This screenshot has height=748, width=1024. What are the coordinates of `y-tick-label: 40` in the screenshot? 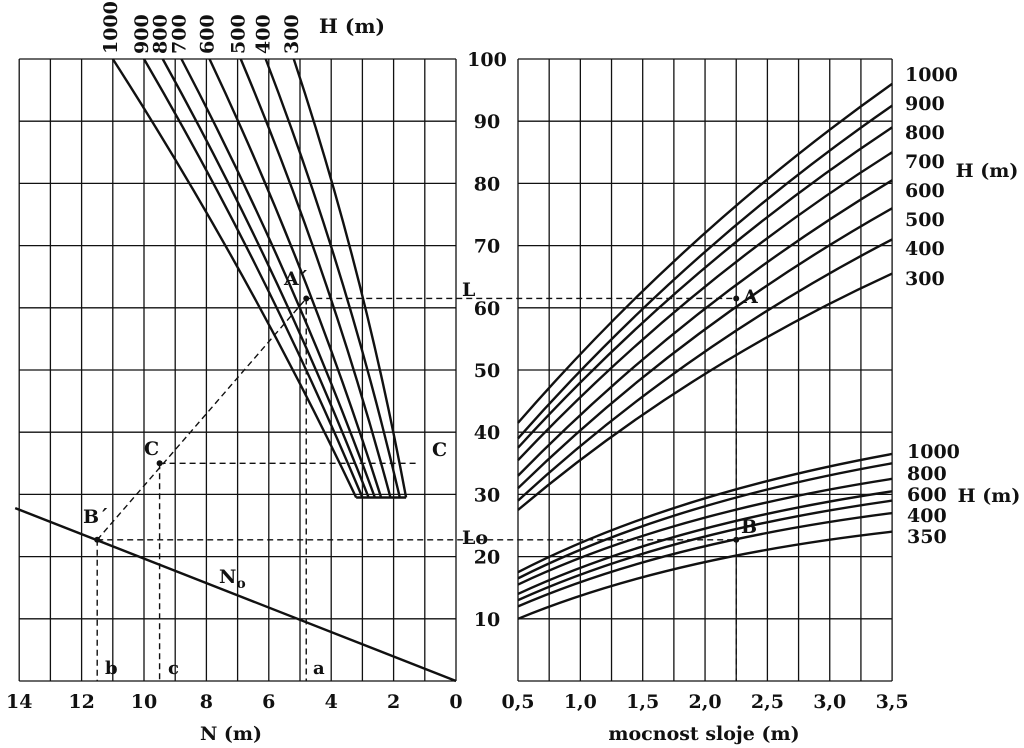 It's located at (487, 433).